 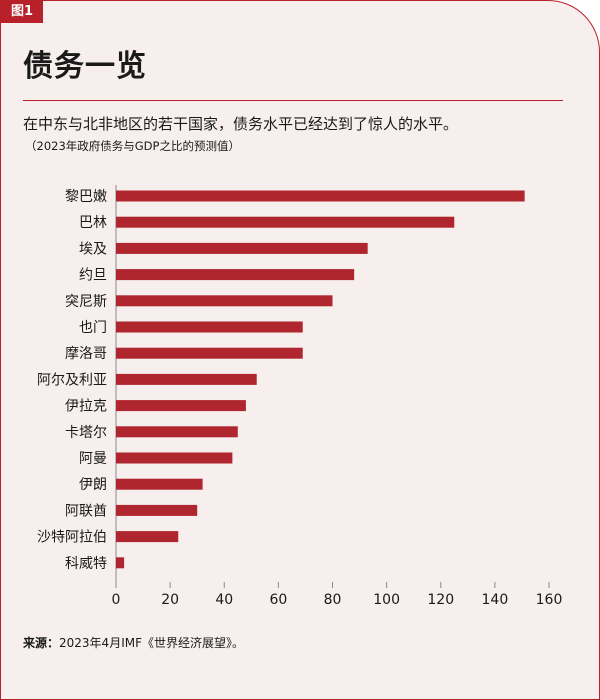 I want to click on category-label: 突尼斯, so click(x=86, y=302).